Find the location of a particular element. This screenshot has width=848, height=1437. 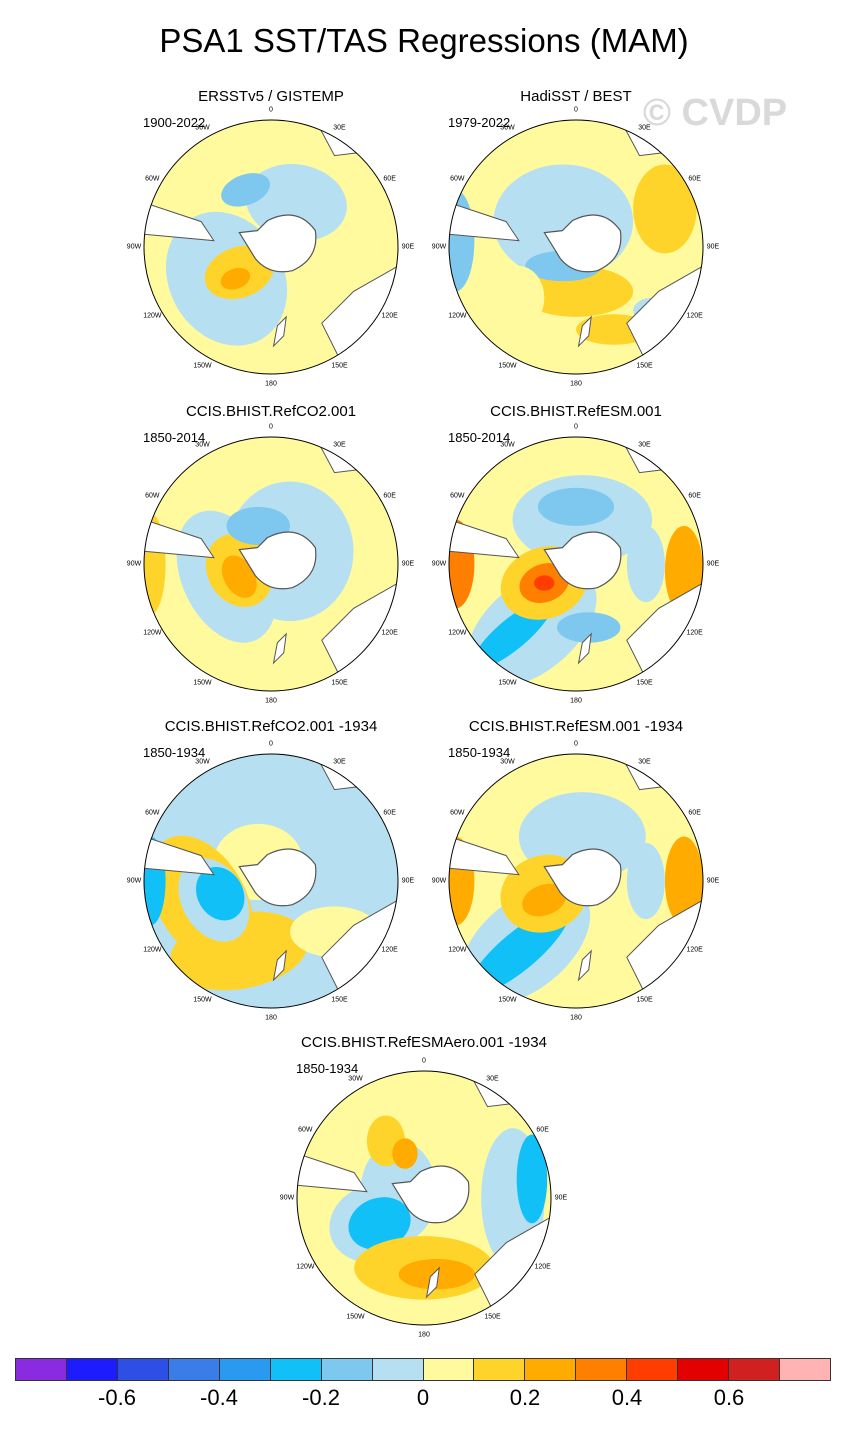

panel-years: 1850-2014 is located at coordinates (479, 437).